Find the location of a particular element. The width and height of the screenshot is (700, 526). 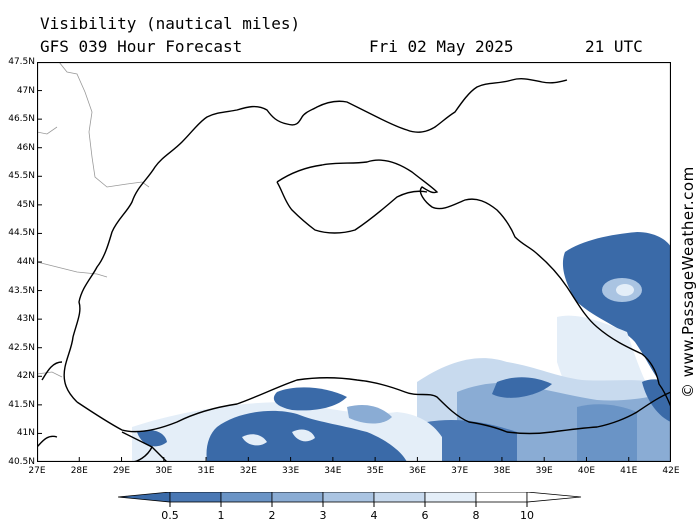

lon-label: 32E is located at coordinates (248, 471).